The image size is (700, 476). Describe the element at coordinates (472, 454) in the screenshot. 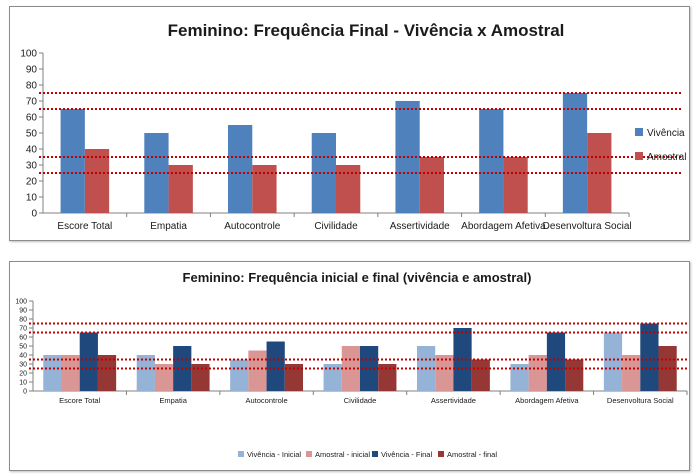

I see `legend-entry: Amostral - final` at that location.